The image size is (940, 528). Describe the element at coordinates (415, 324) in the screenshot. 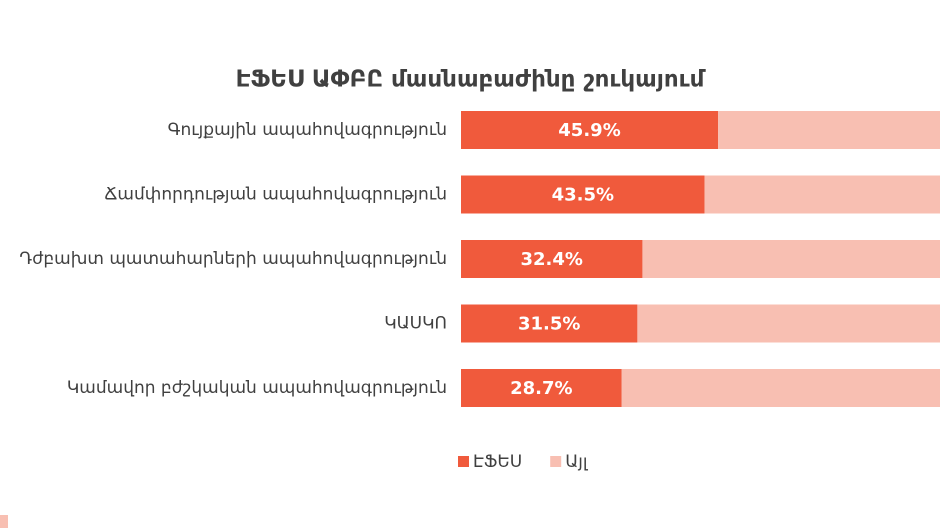

I see `y-tick-label: ԿԱՍԿՈ` at that location.